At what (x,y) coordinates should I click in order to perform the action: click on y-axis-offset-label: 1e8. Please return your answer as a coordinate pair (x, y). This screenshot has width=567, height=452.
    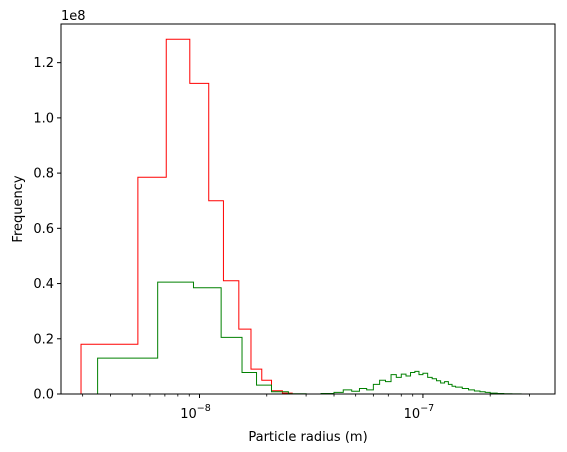
    Looking at the image, I should click on (73, 16).